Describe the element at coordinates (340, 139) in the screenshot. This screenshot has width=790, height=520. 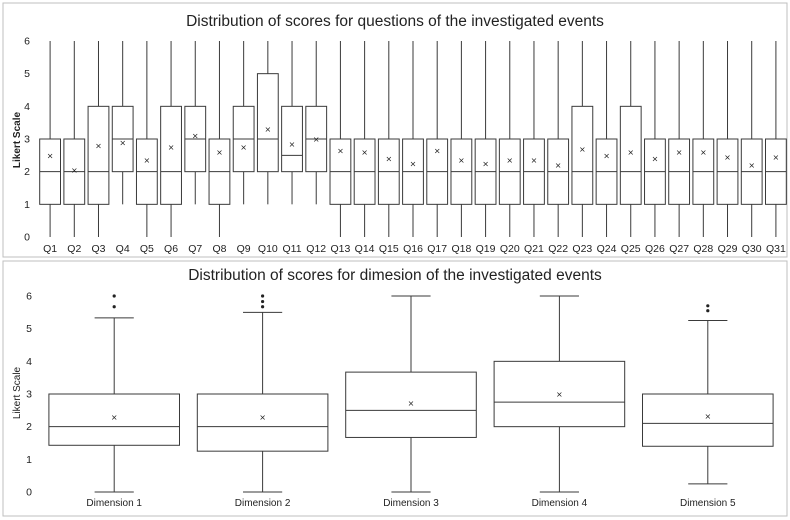
I see `question-box-13: ×` at that location.